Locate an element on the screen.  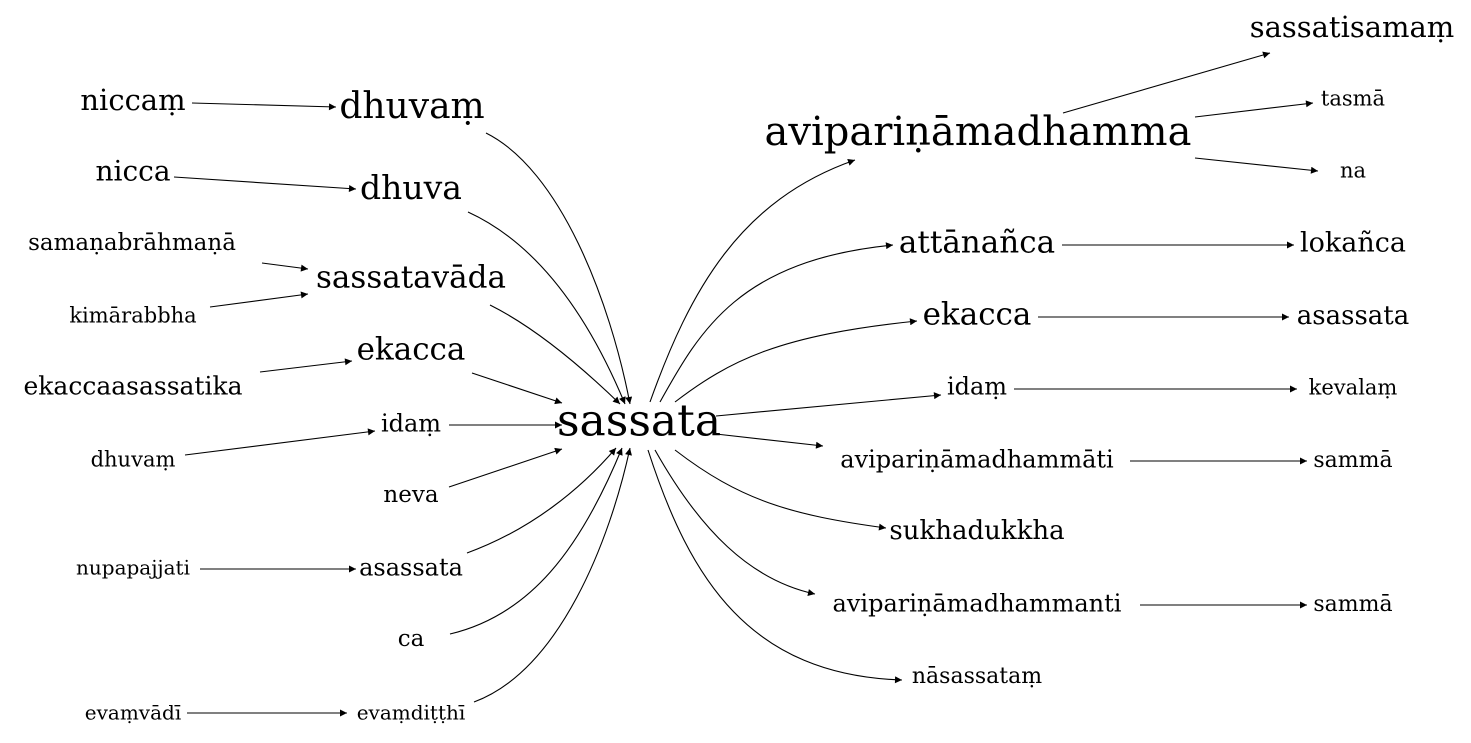
node-asassata-right: asassata is located at coordinates (1353, 316).